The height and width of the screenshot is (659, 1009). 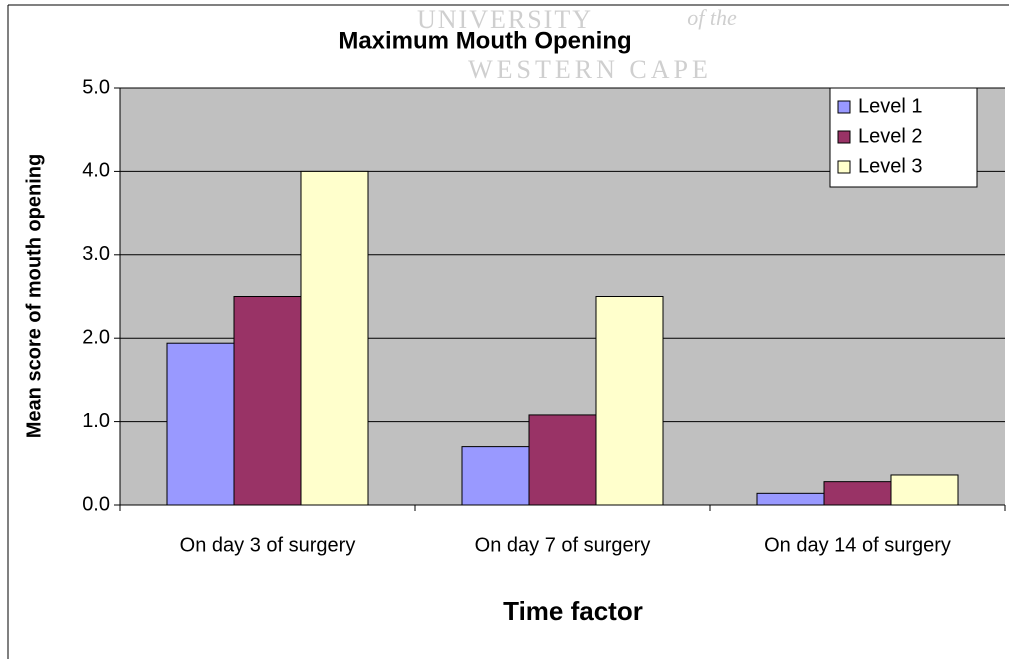 What do you see at coordinates (890, 166) in the screenshot?
I see `legend-label: Level 3` at bounding box center [890, 166].